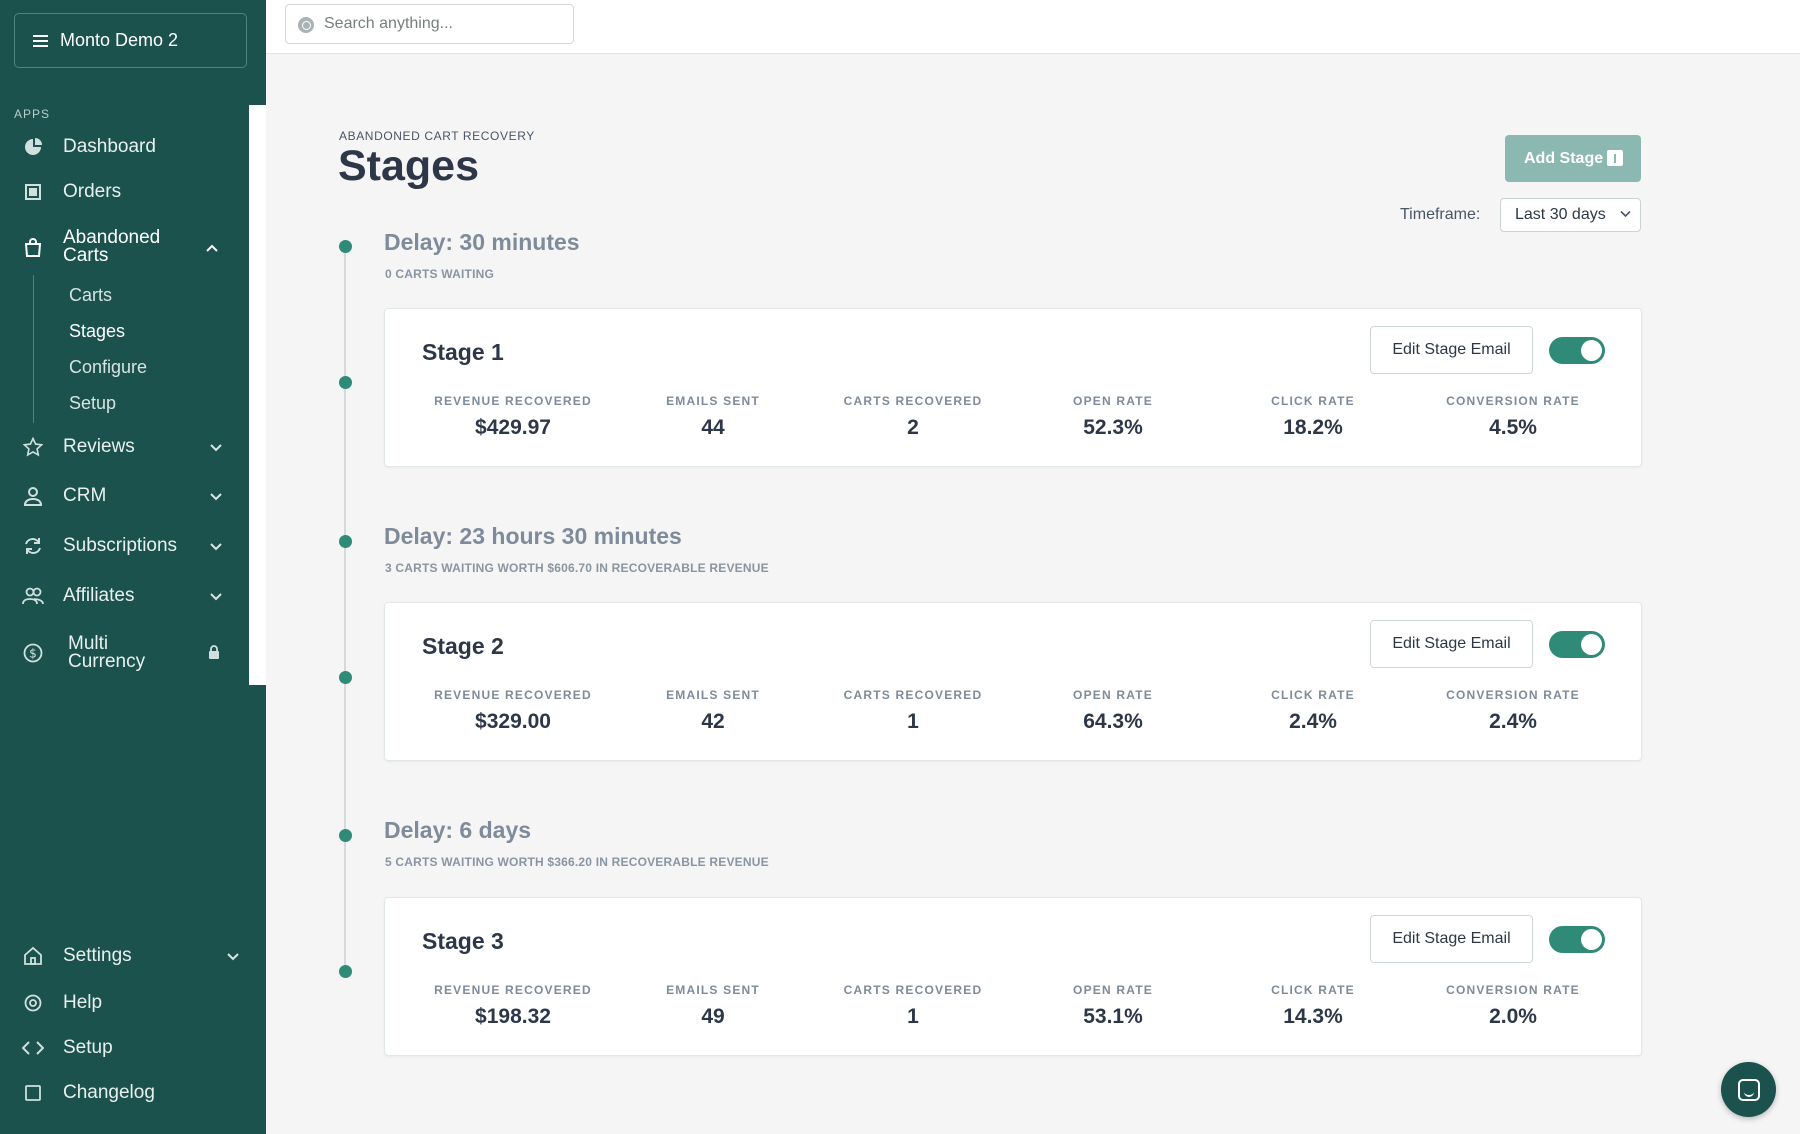  I want to click on stat-open-rate: OPEN RATE 64.3%, so click(1113, 711).